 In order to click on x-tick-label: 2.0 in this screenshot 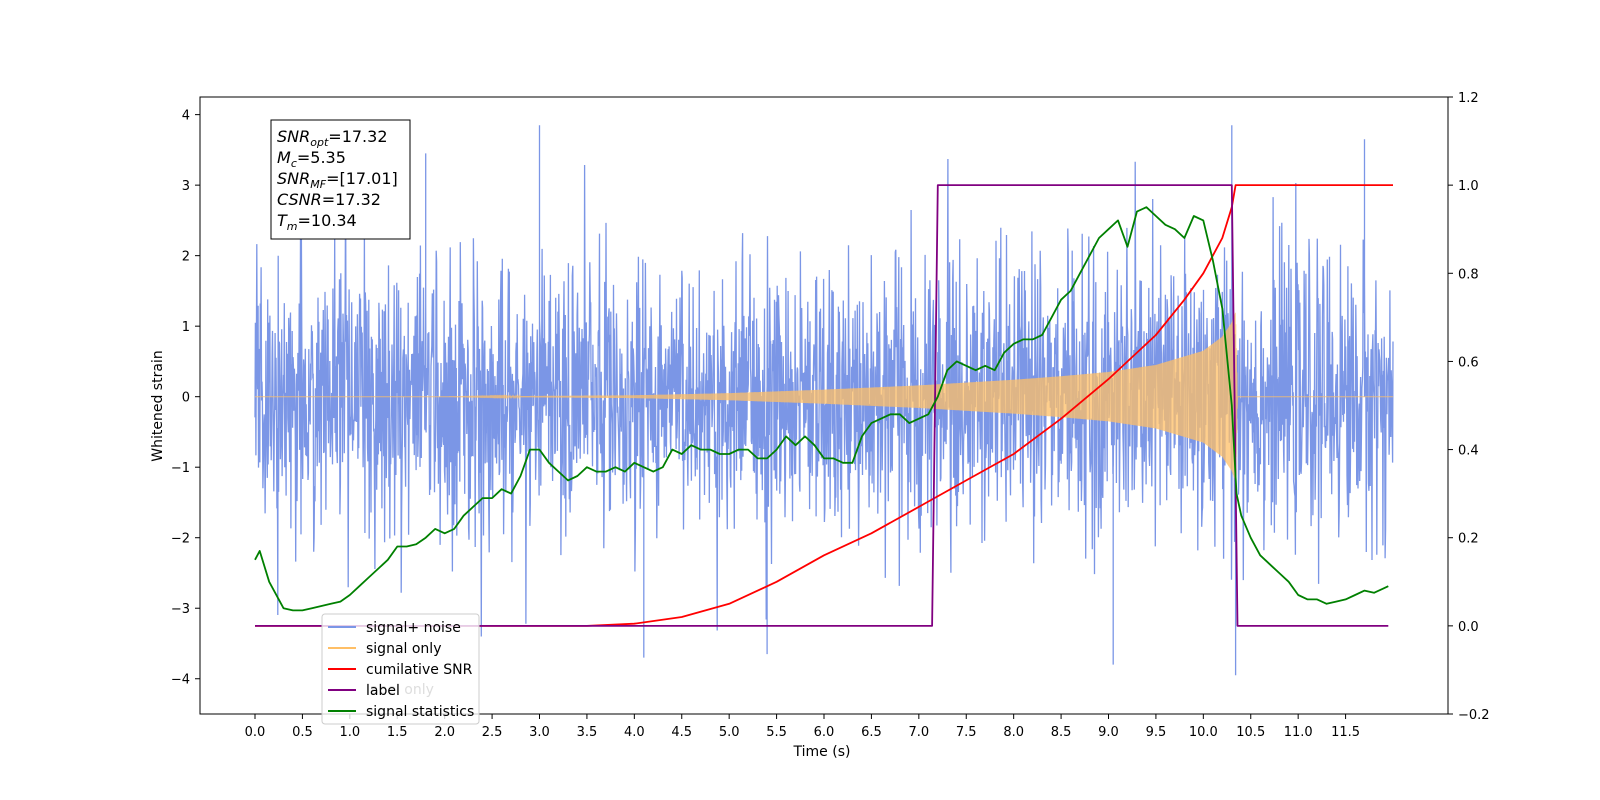, I will do `click(444, 732)`.